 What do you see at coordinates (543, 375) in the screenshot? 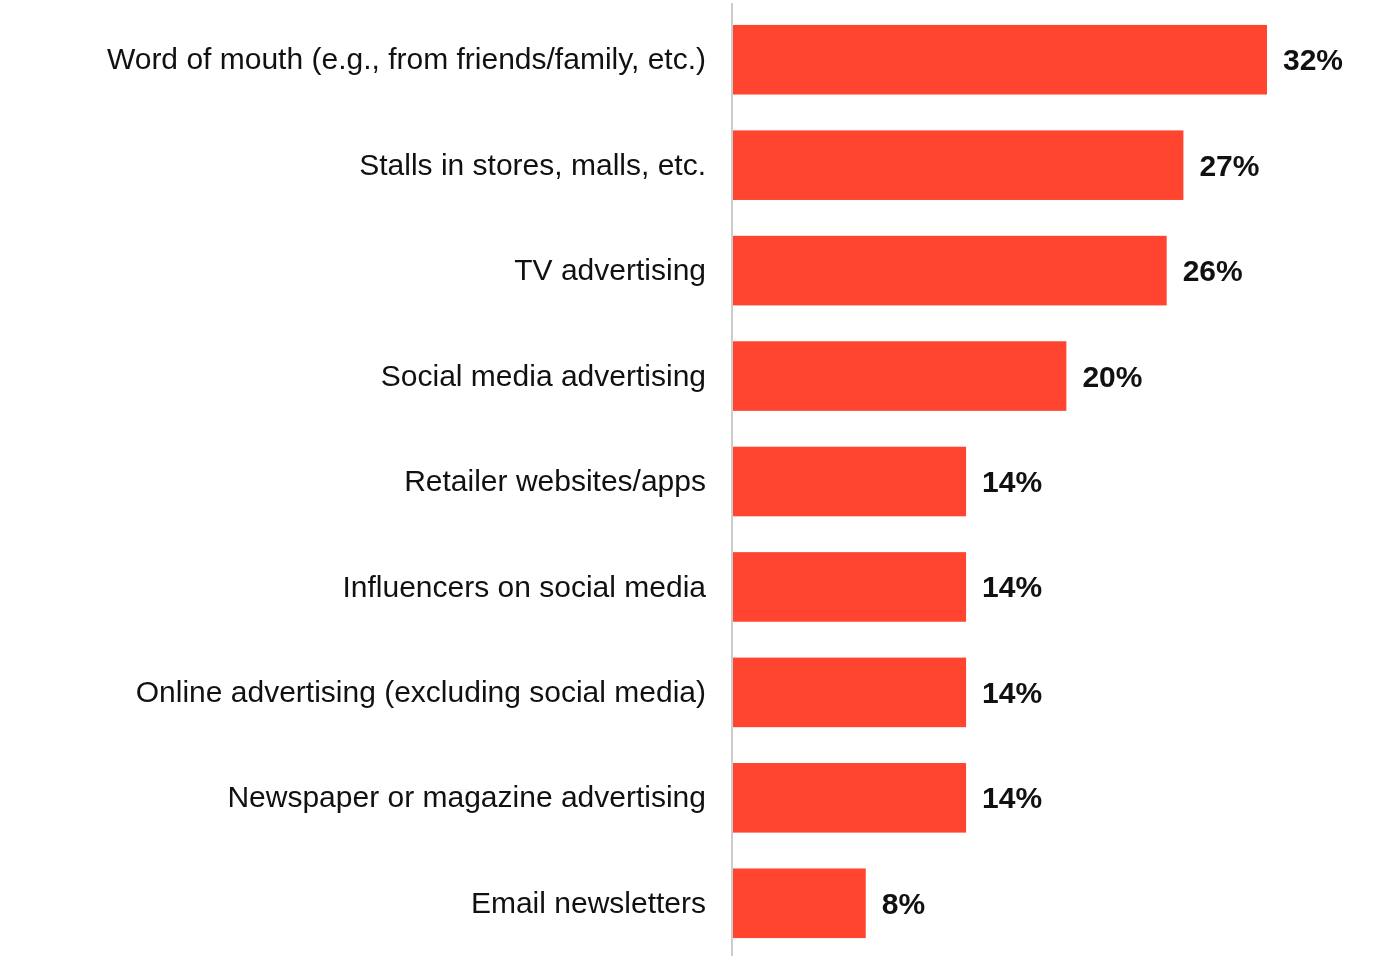
I see `y-tick-label: Social media advertising` at bounding box center [543, 375].